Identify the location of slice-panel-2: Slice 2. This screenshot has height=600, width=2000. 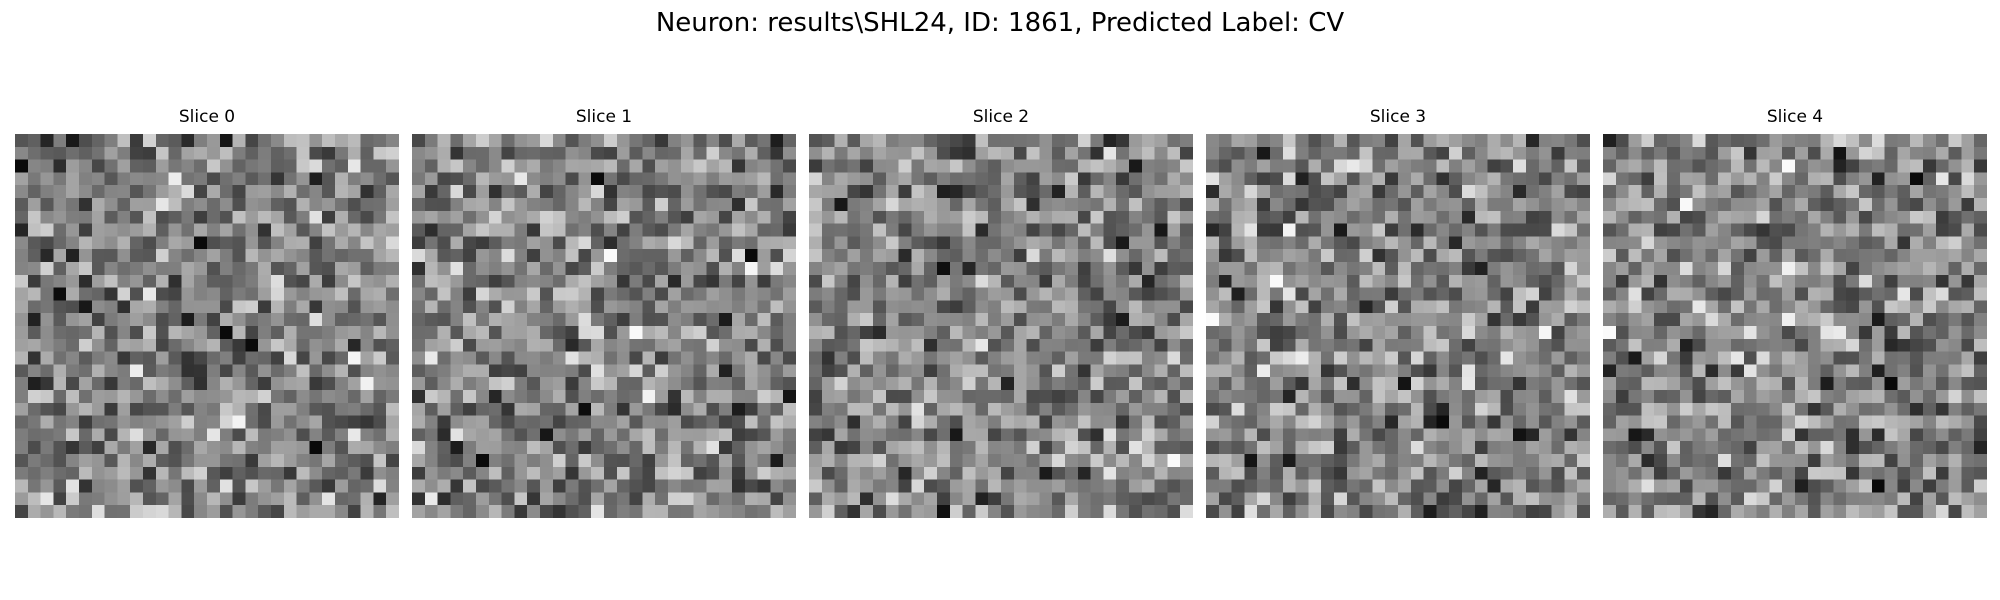
(1001, 312).